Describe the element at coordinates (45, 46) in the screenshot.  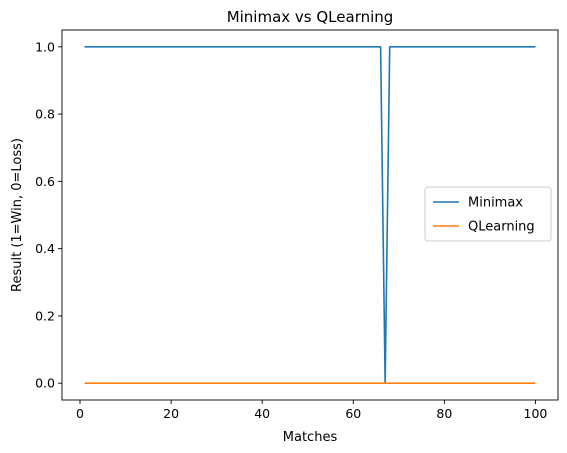
I see `y-tick-label: 1.0` at that location.